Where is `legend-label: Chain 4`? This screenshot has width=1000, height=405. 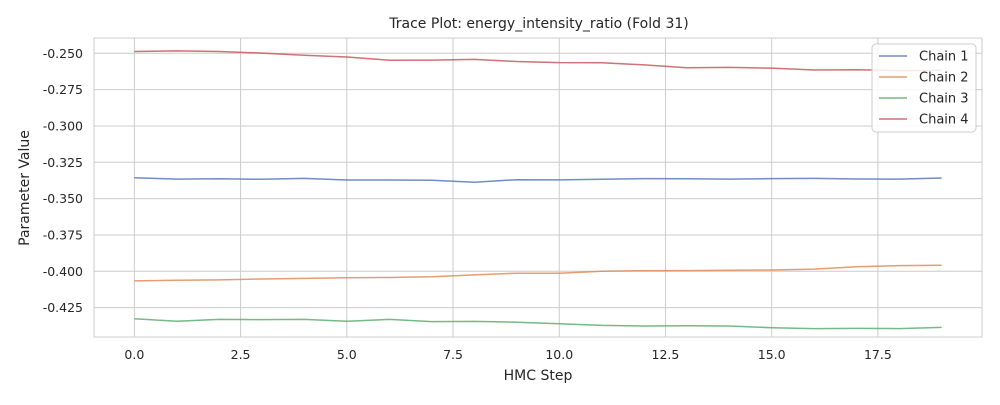 legend-label: Chain 4 is located at coordinates (944, 120).